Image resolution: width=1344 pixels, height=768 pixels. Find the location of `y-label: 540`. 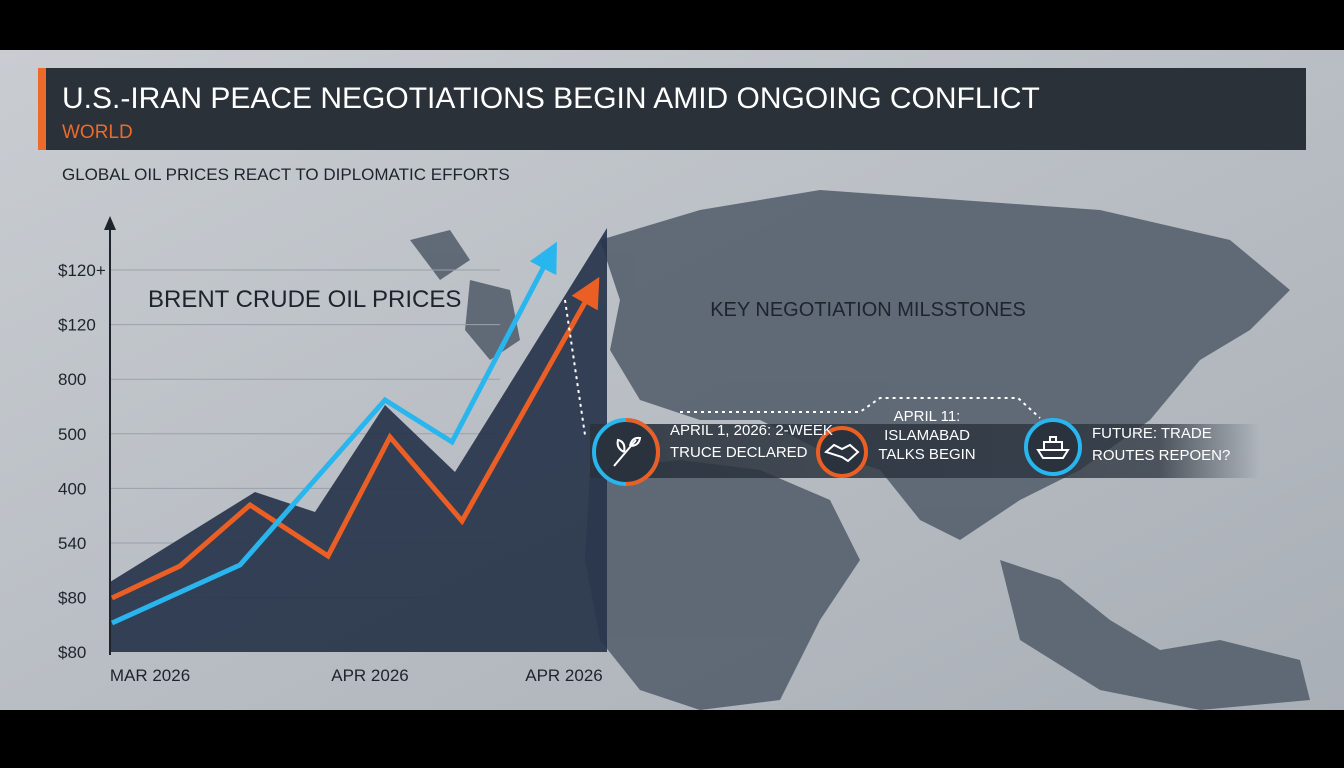

y-label: 540 is located at coordinates (72, 543).